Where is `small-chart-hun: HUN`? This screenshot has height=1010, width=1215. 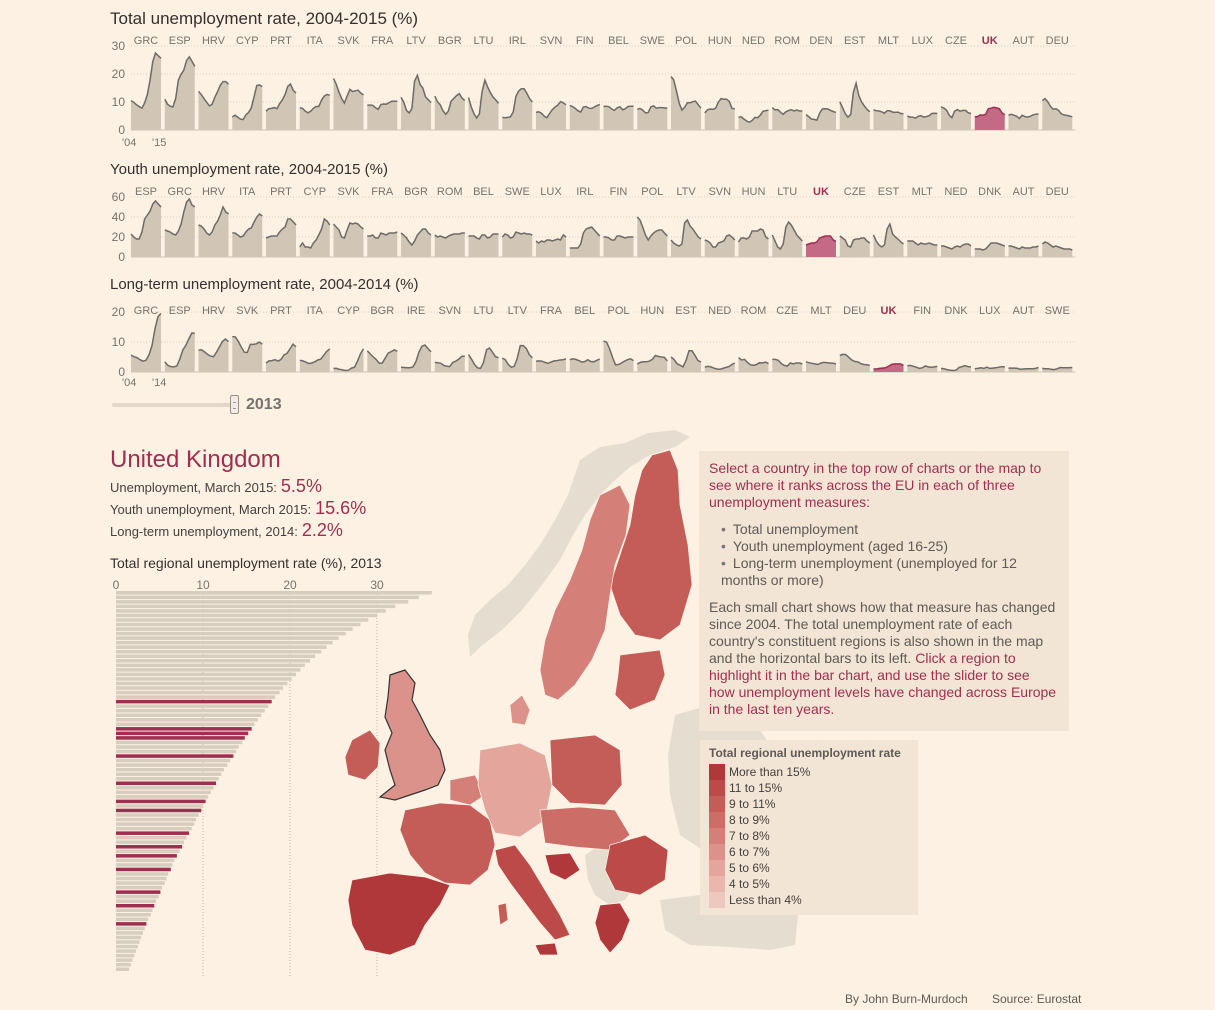
small-chart-hun: HUN is located at coordinates (719, 82).